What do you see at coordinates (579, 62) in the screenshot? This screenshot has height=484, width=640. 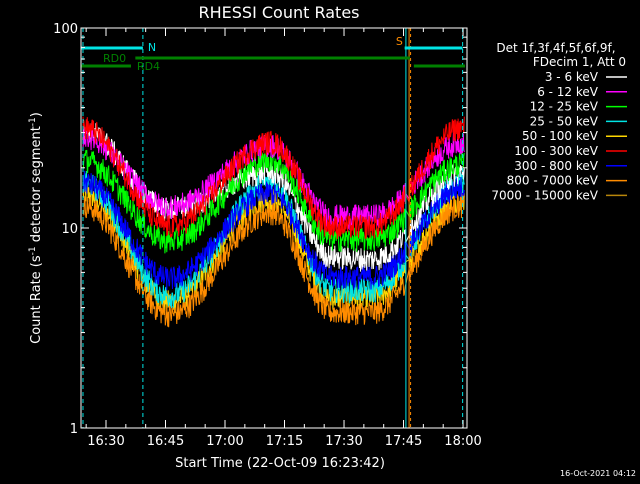 I see `legend-header-line: FDecim 1, Att 0` at bounding box center [579, 62].